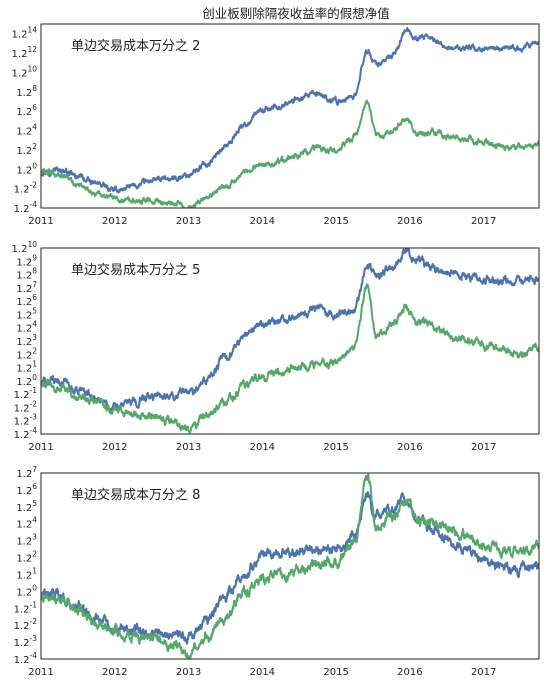  What do you see at coordinates (135, 270) in the screenshot?
I see `panel-annotation: 单边交易成本万分之 5` at bounding box center [135, 270].